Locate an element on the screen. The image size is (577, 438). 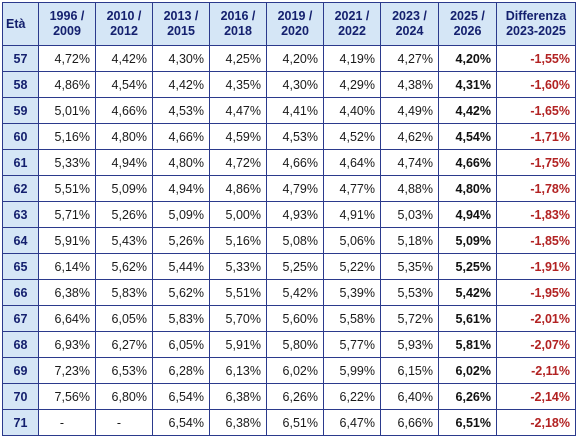
rate-cell: 6,80% is located at coordinates (124, 396).